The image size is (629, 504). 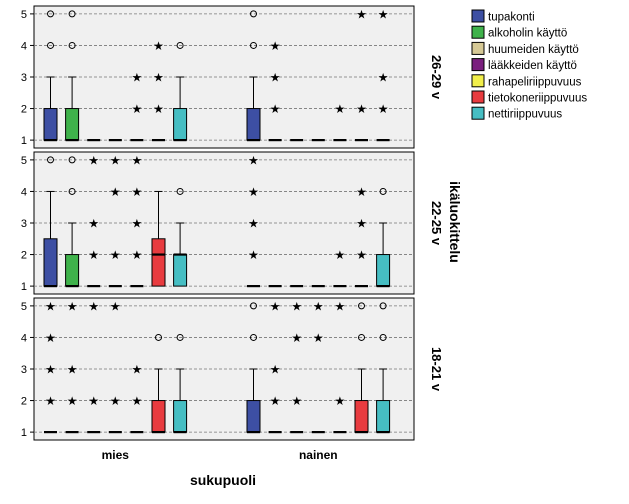 I want to click on box-tietokoneriippuvuus-mies: ★ ★ ★, so click(x=158, y=90).